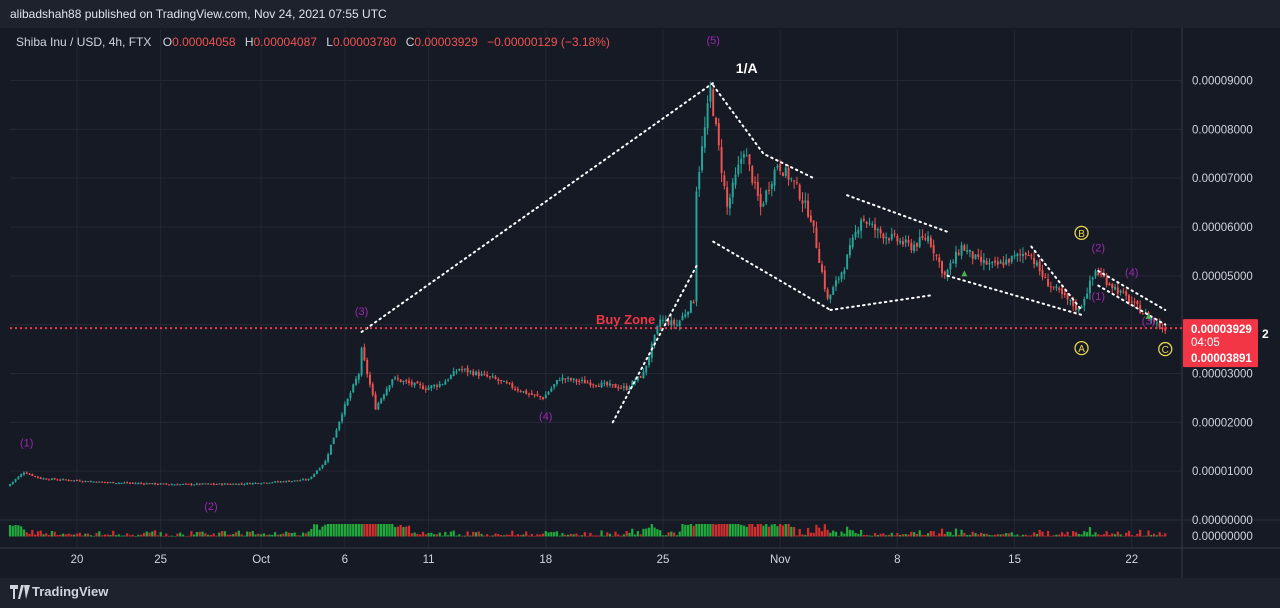 The height and width of the screenshot is (608, 1280). I want to click on legend-symbol: Shiba Inu / USD, 4h, FTX, so click(83, 42).